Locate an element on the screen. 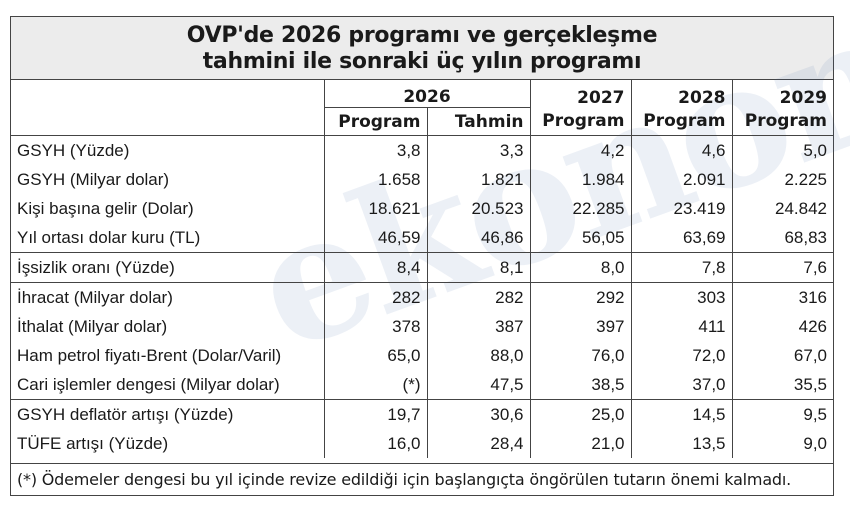  cell-value: 47,5 is located at coordinates (478, 385).